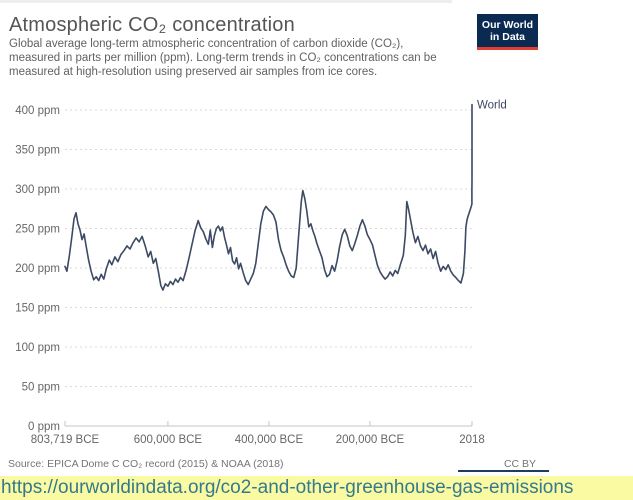 The height and width of the screenshot is (500, 633). I want to click on y-tick-label-250: 250 ppm, so click(37, 230).